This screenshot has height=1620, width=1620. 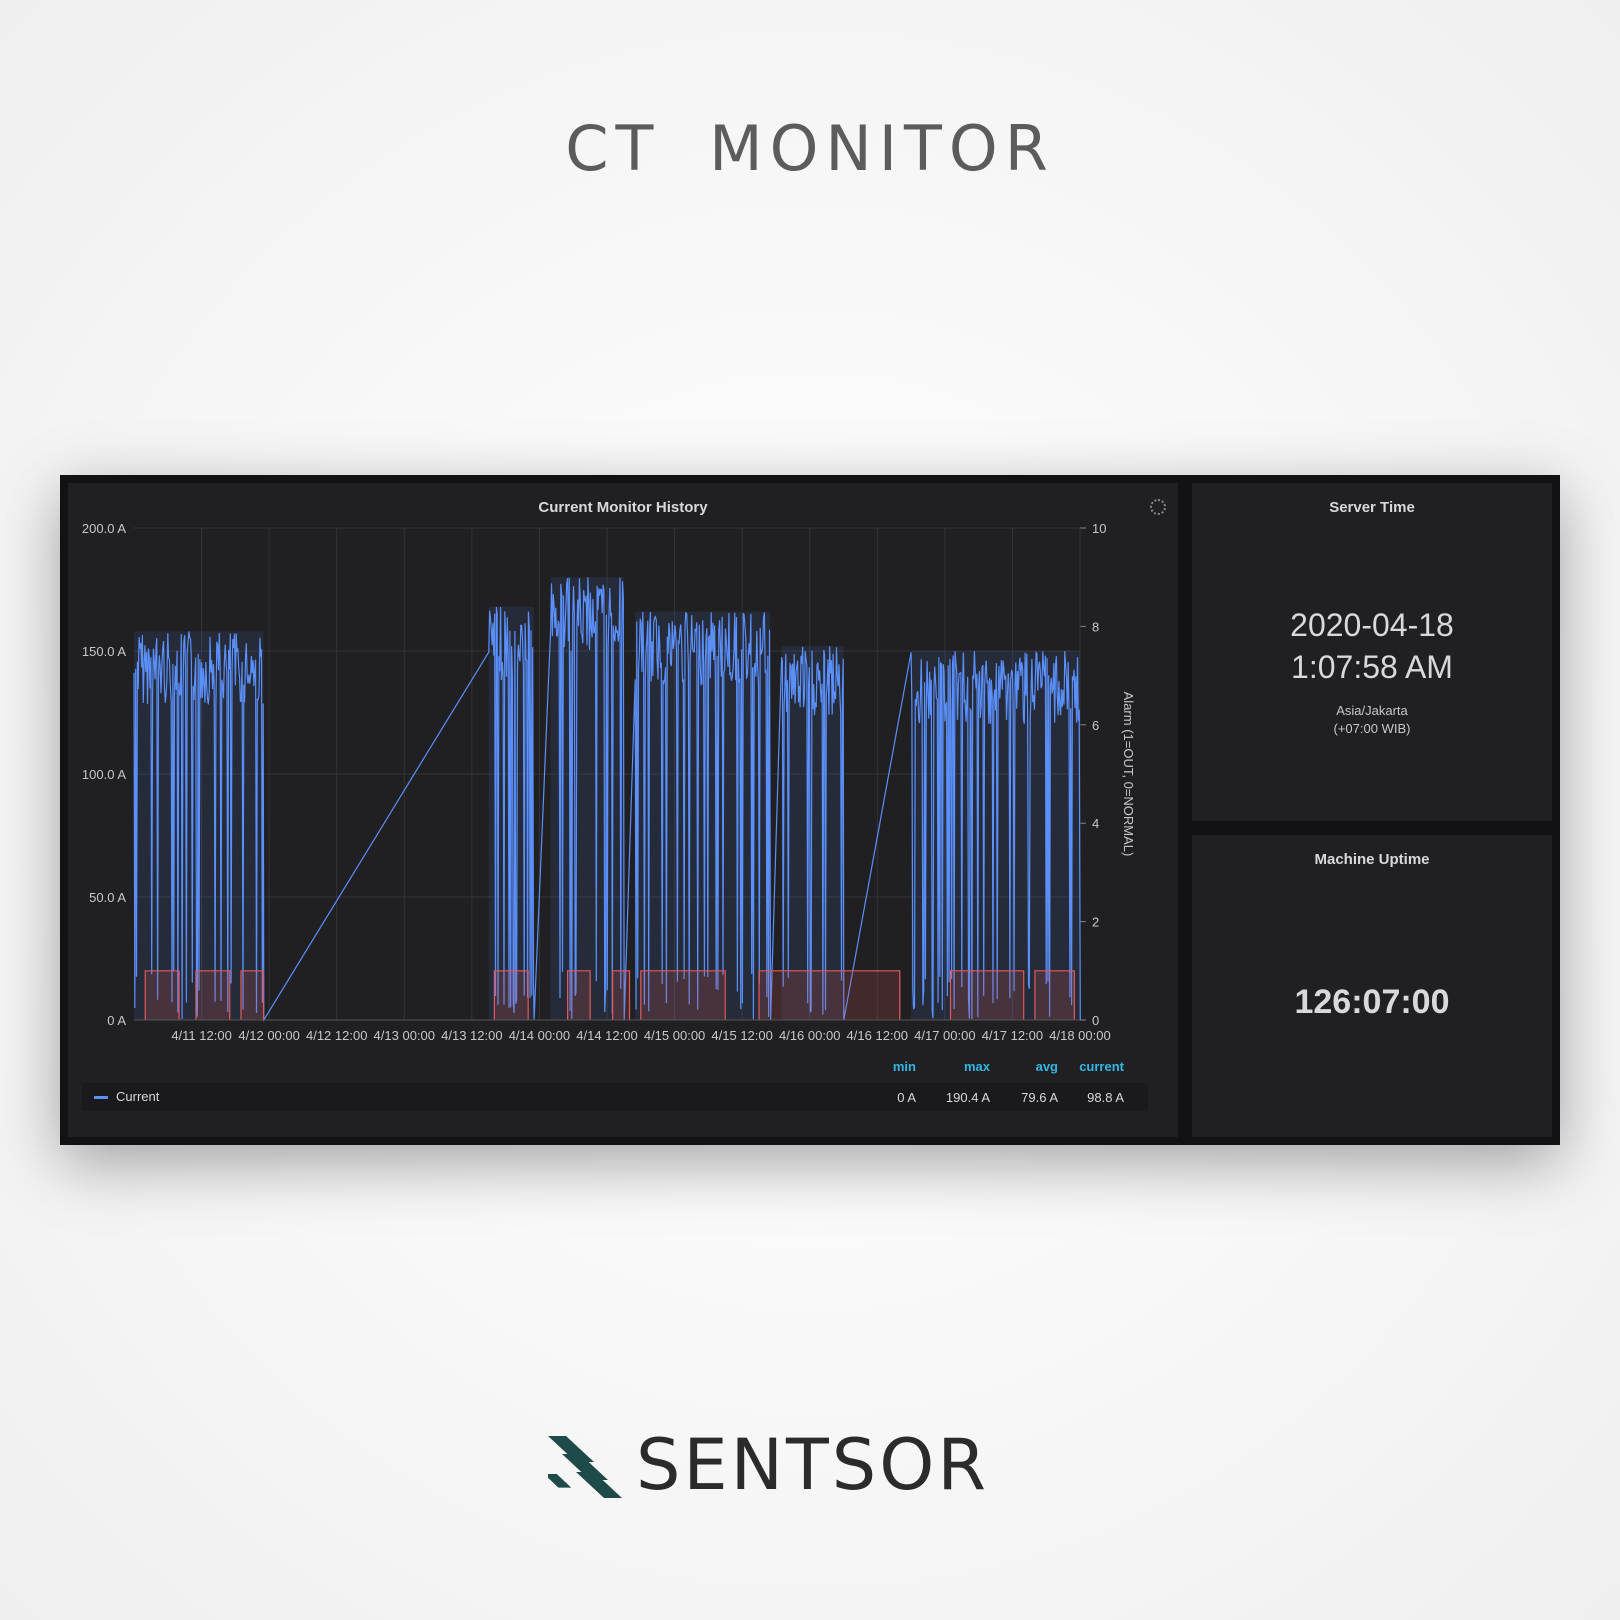 What do you see at coordinates (1101, 1066) in the screenshot?
I see `legend-header-current: current` at bounding box center [1101, 1066].